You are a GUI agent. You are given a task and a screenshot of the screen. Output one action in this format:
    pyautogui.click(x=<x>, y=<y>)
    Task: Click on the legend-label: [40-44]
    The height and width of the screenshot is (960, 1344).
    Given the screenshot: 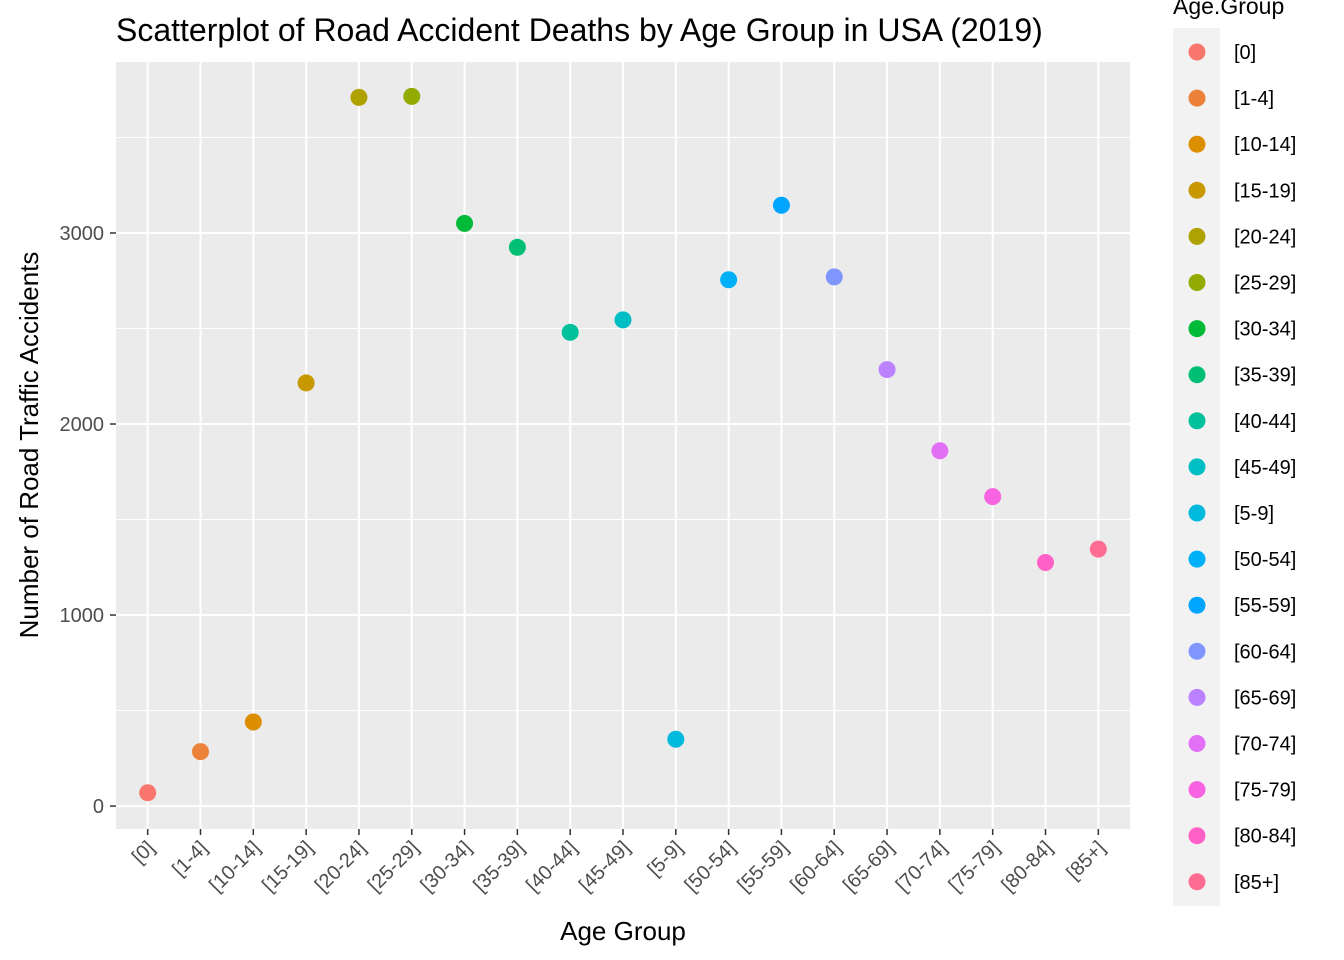 What is the action you would take?
    pyautogui.click(x=1265, y=422)
    